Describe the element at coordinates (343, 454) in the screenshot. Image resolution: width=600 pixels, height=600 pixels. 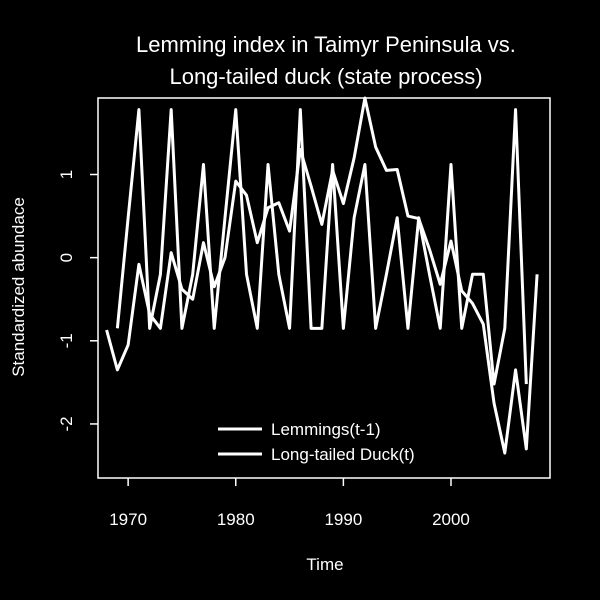
I see `legend-label-long-tailed-duck: Long-tailed Duck(t)` at that location.